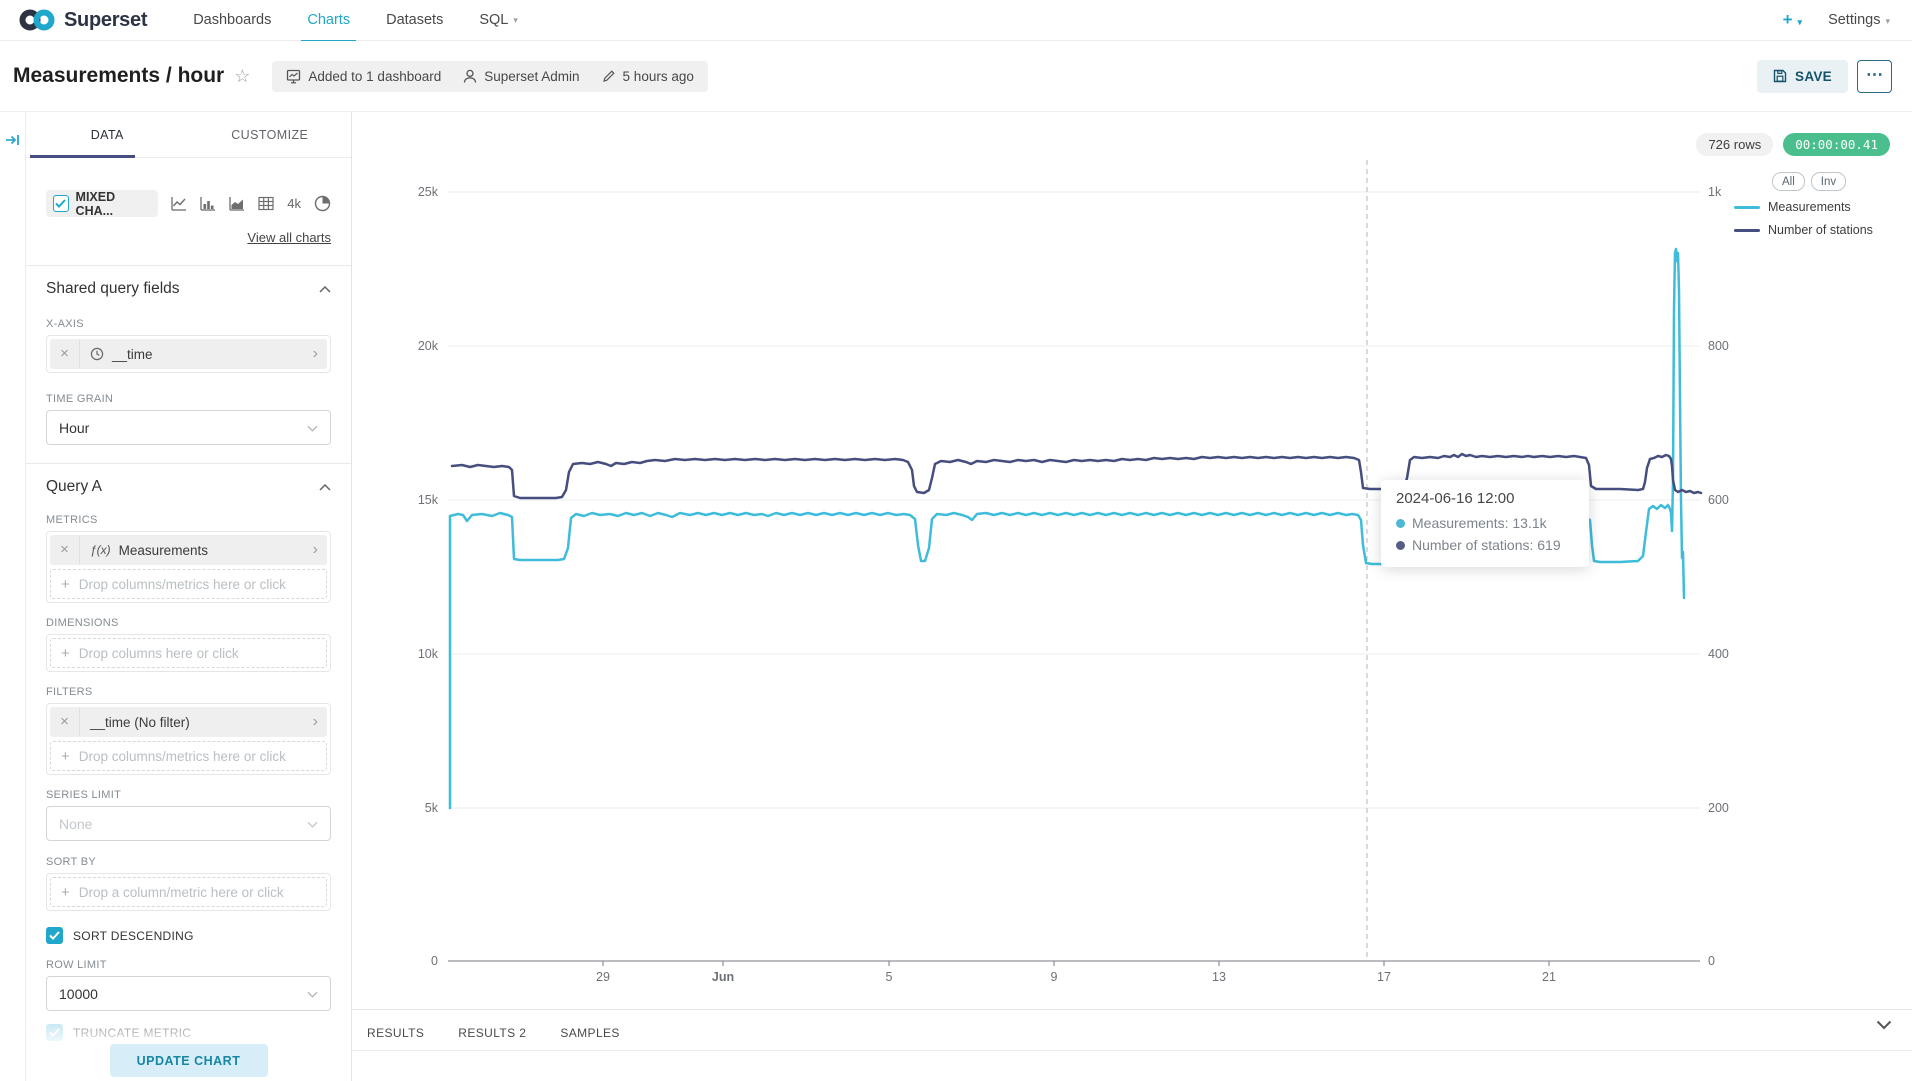 The height and width of the screenshot is (1081, 1912). Describe the element at coordinates (1718, 346) in the screenshot. I see `svg-text: 800` at that location.